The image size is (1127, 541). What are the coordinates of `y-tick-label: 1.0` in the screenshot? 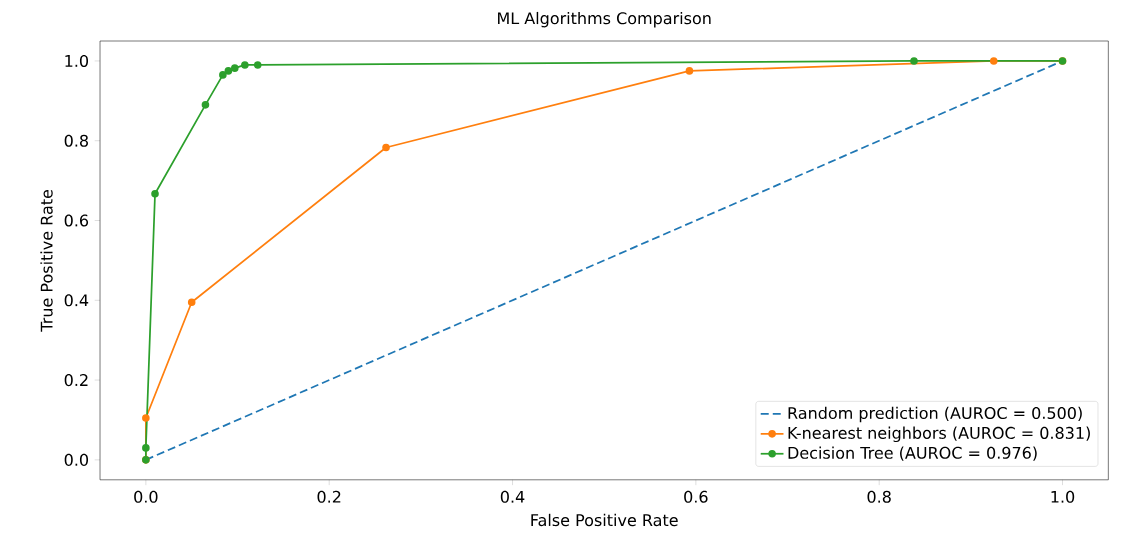 It's located at (77, 60).